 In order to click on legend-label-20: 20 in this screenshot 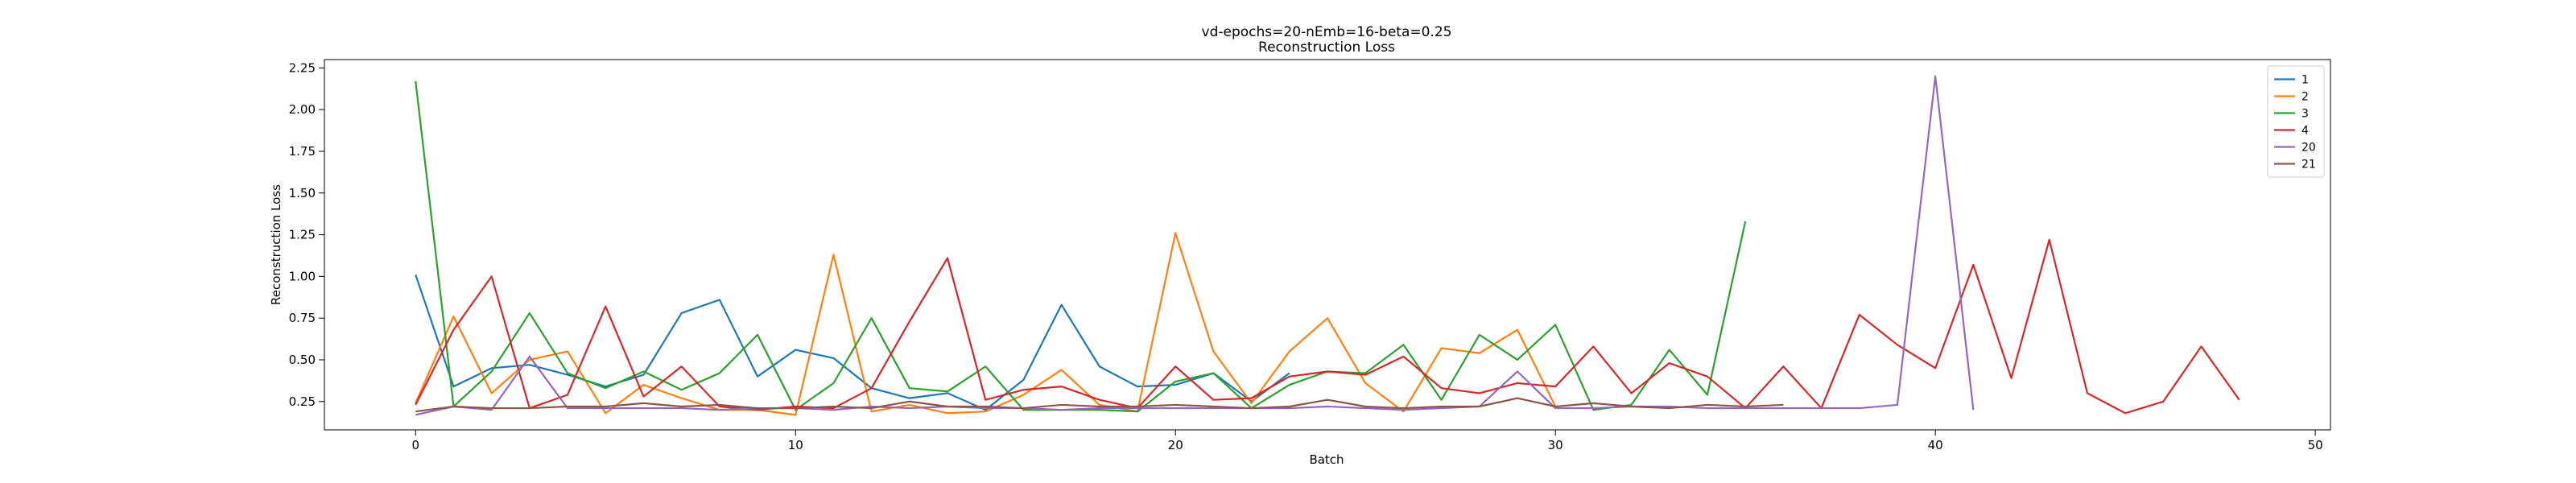, I will do `click(2308, 148)`.